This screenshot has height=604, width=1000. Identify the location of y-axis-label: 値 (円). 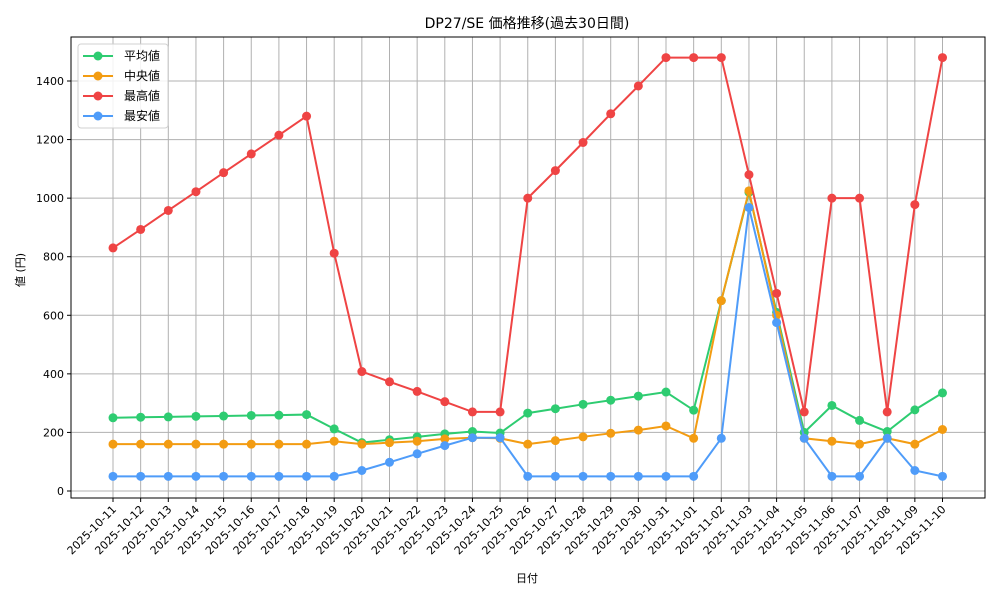
(20, 270).